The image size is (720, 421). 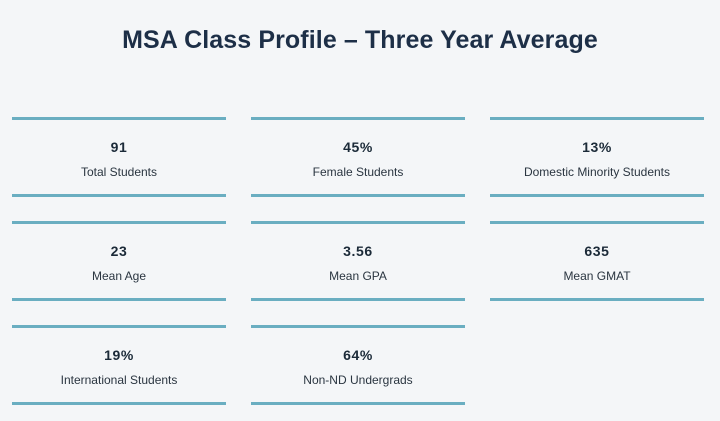 What do you see at coordinates (597, 276) in the screenshot?
I see `stat-label: Mean GMAT` at bounding box center [597, 276].